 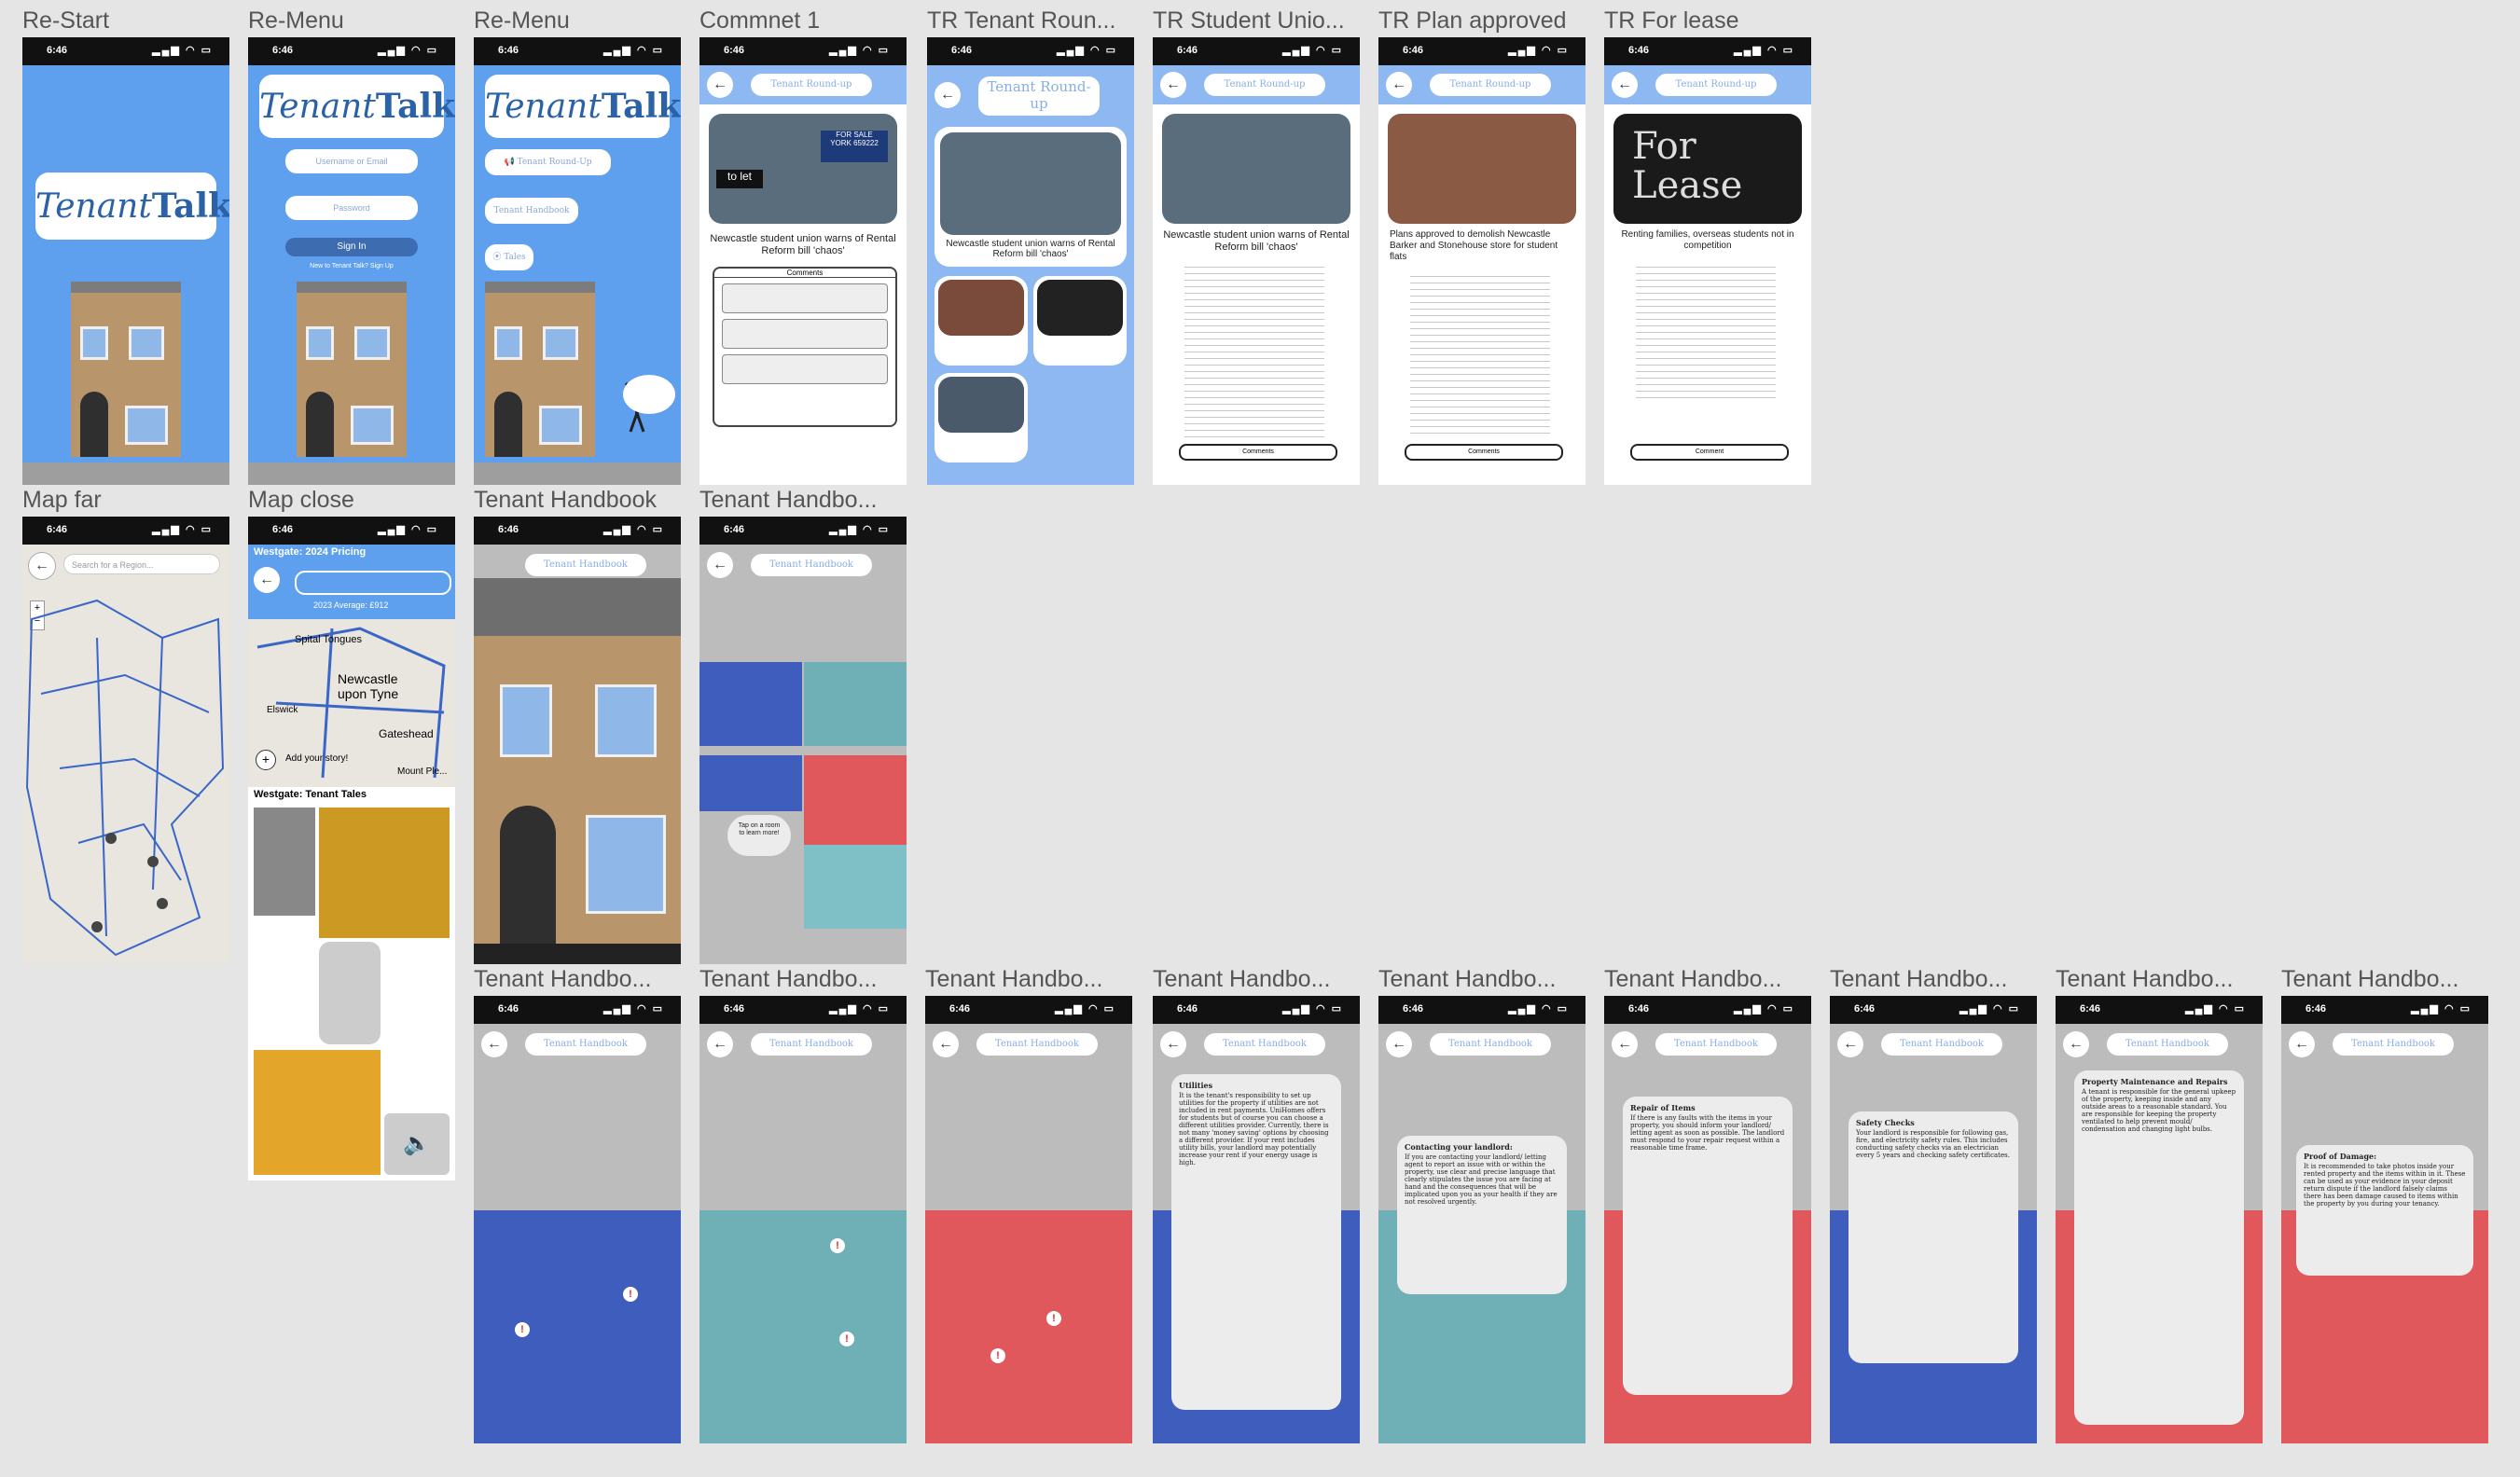 What do you see at coordinates (351, 247) in the screenshot?
I see `sign-in-button: Sign In` at bounding box center [351, 247].